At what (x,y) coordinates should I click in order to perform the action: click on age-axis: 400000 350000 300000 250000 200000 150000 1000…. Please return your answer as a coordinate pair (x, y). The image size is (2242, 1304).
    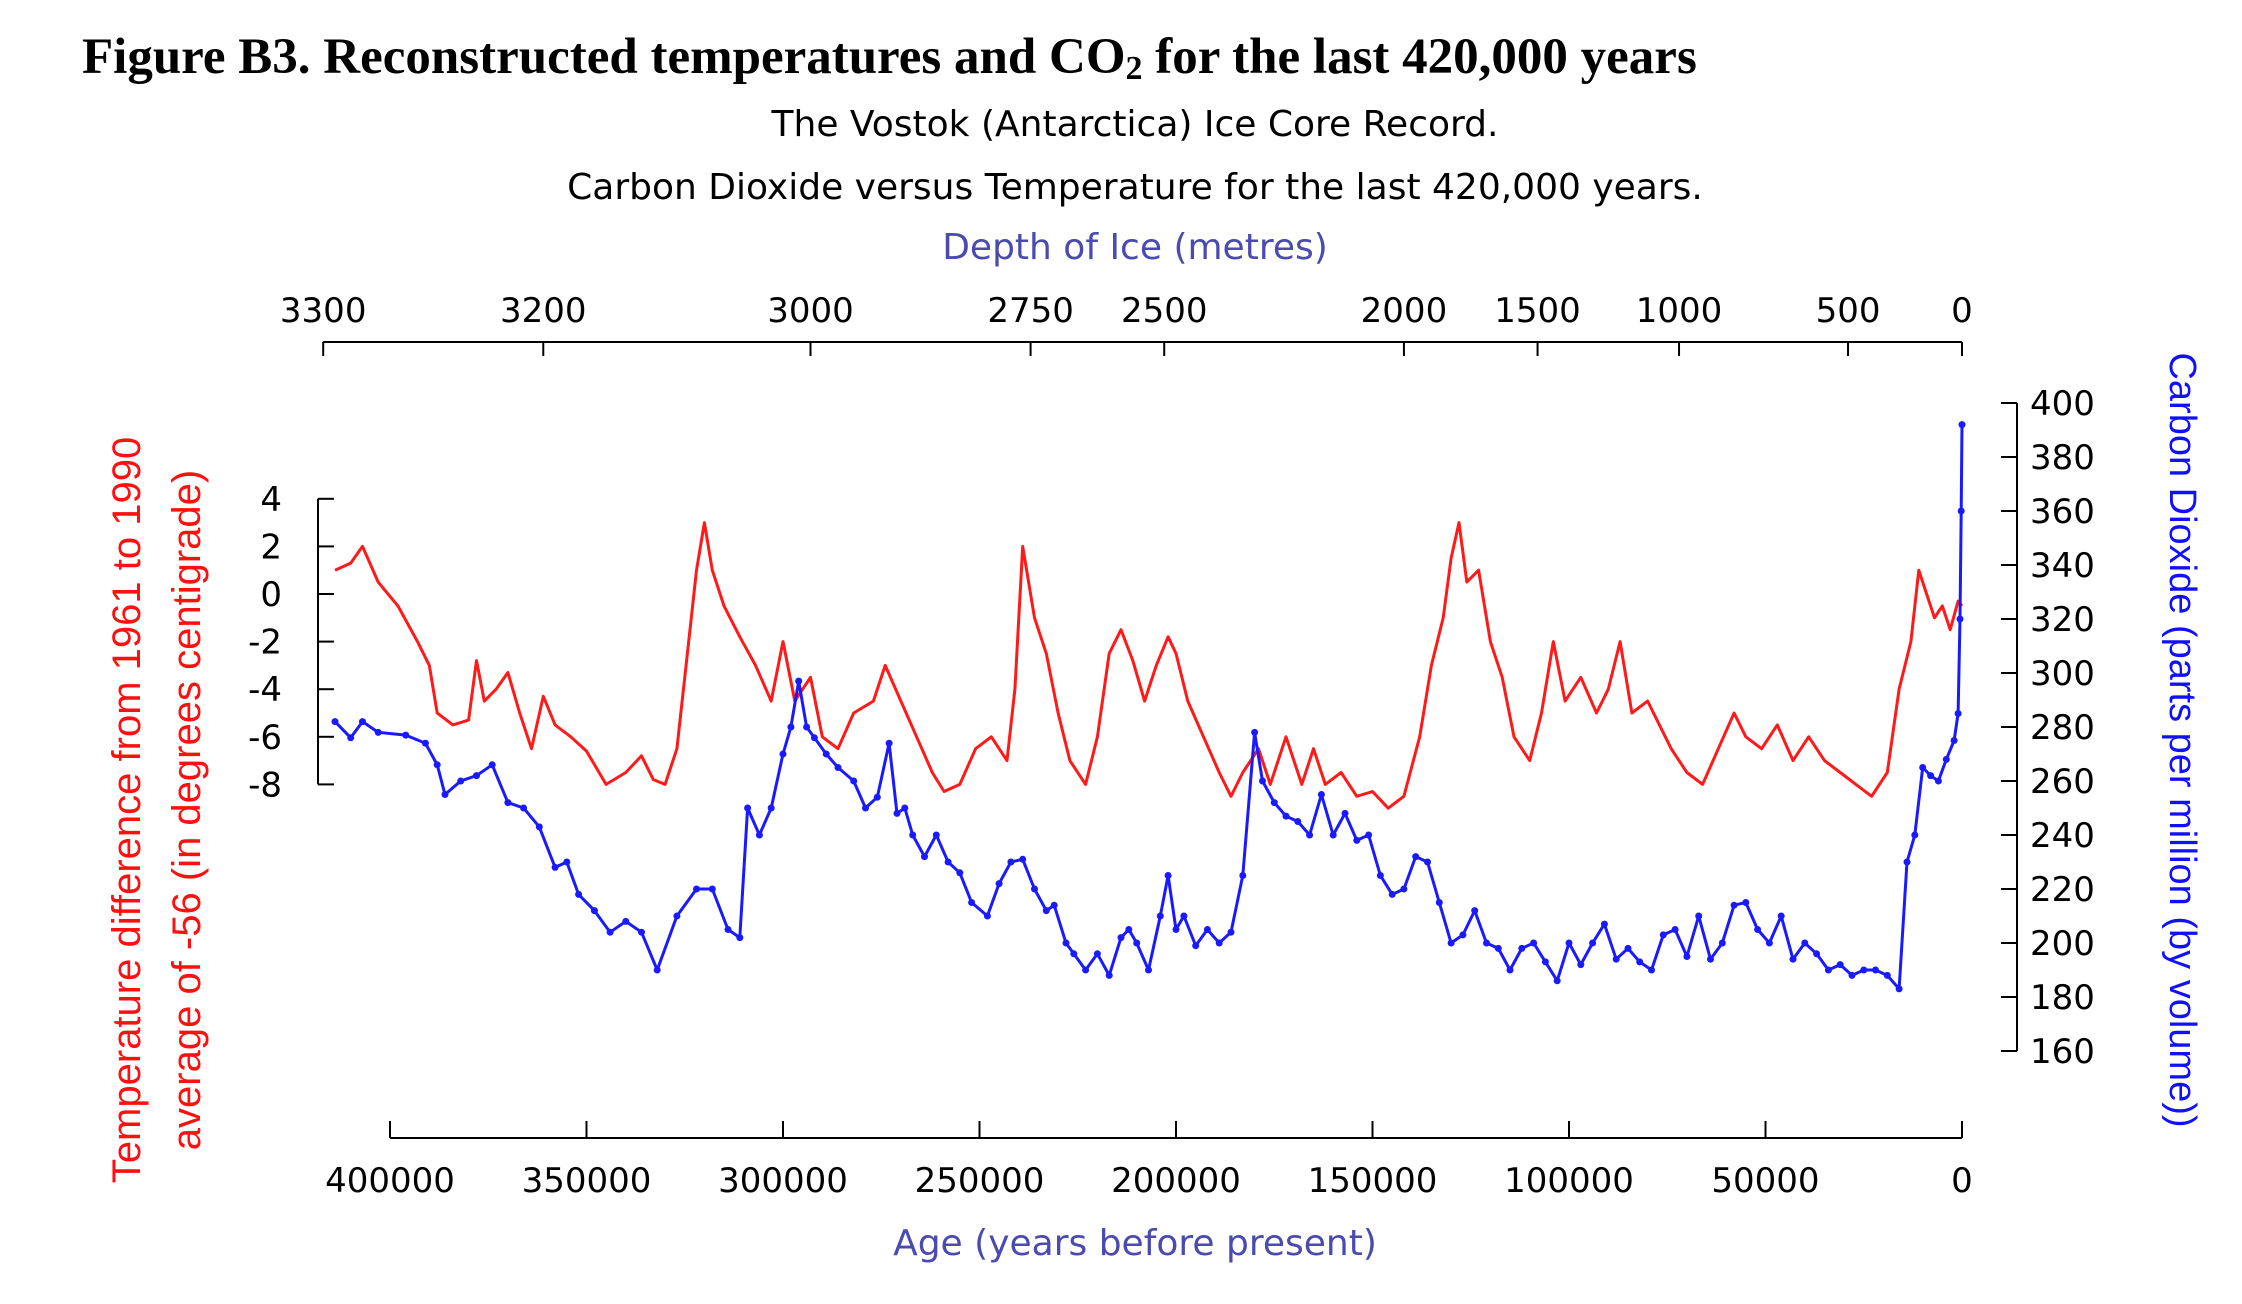
    Looking at the image, I should click on (1149, 1161).